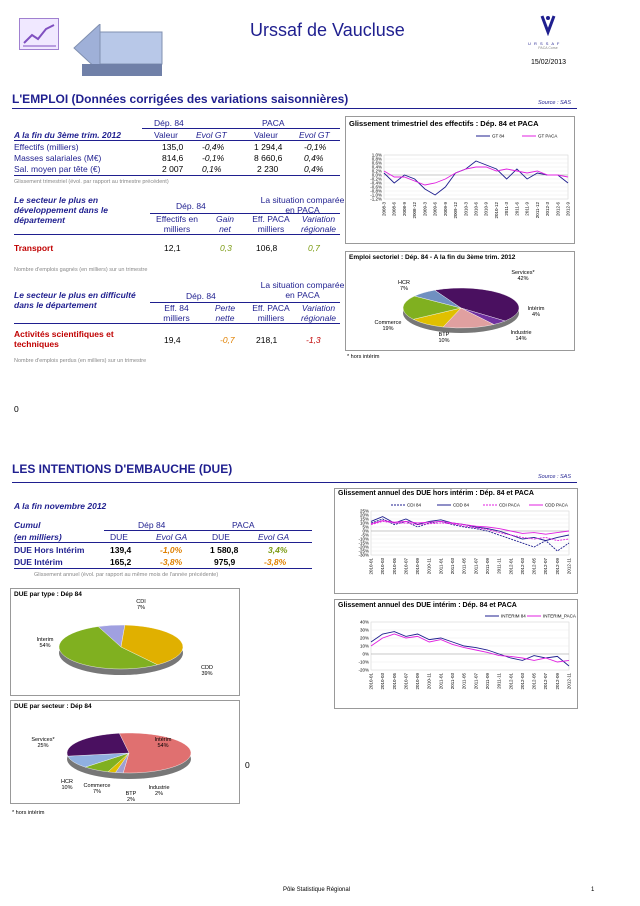  I want to click on slice-percent: 19%, so click(387, 329).